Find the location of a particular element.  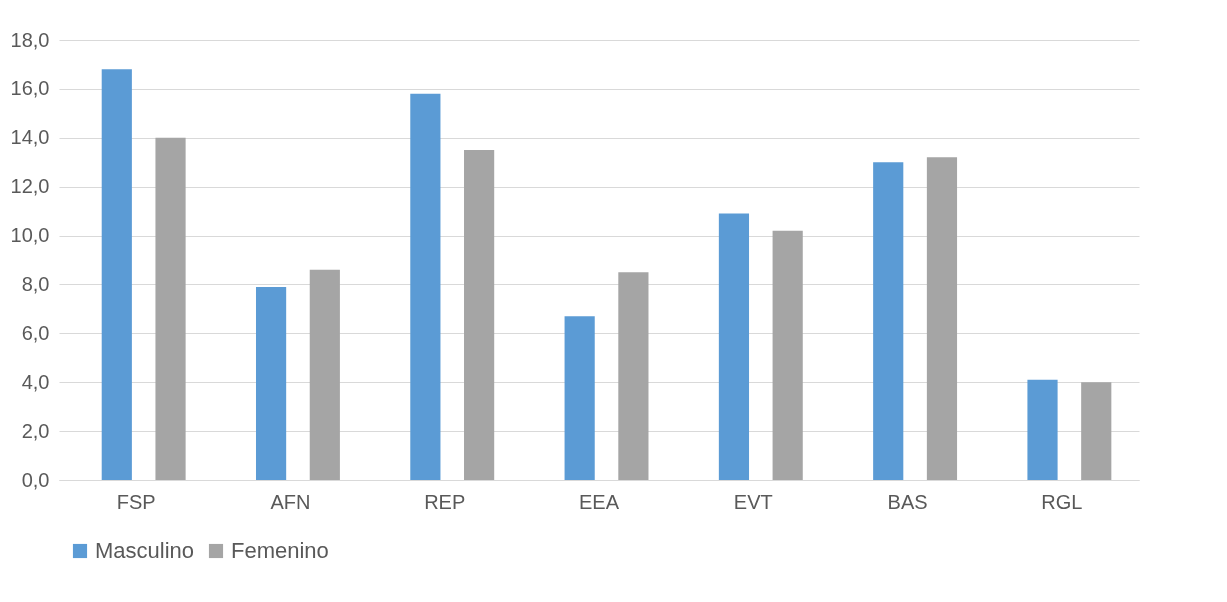

x-tick-label: AFN is located at coordinates (290, 501).